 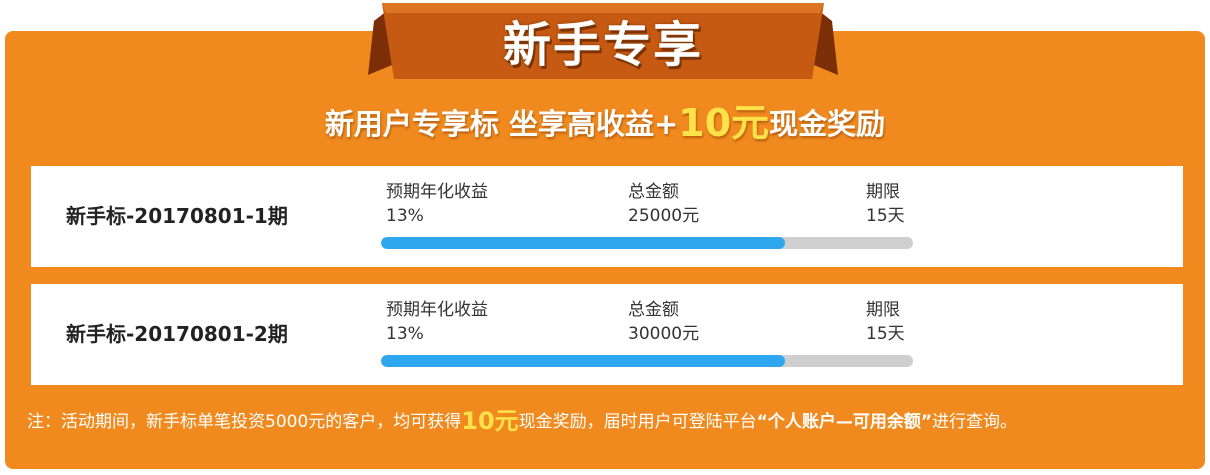 I want to click on note-text-2: 现金奖励，届时用户可登陆平台, so click(x=637, y=422).